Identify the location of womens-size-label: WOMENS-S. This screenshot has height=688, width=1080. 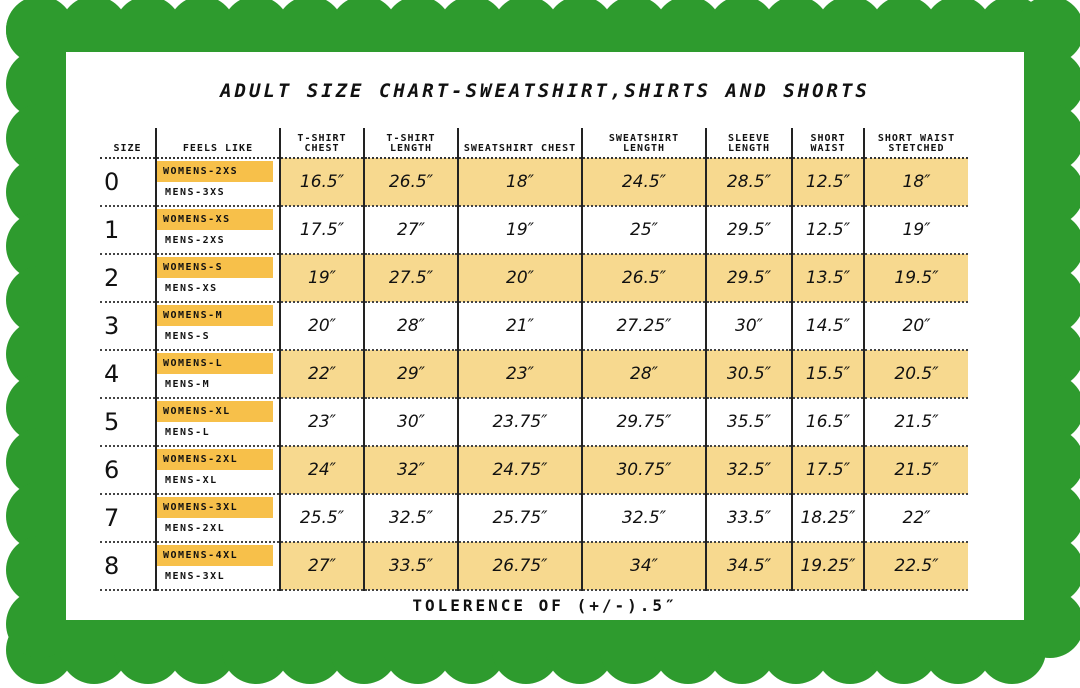
(215, 267).